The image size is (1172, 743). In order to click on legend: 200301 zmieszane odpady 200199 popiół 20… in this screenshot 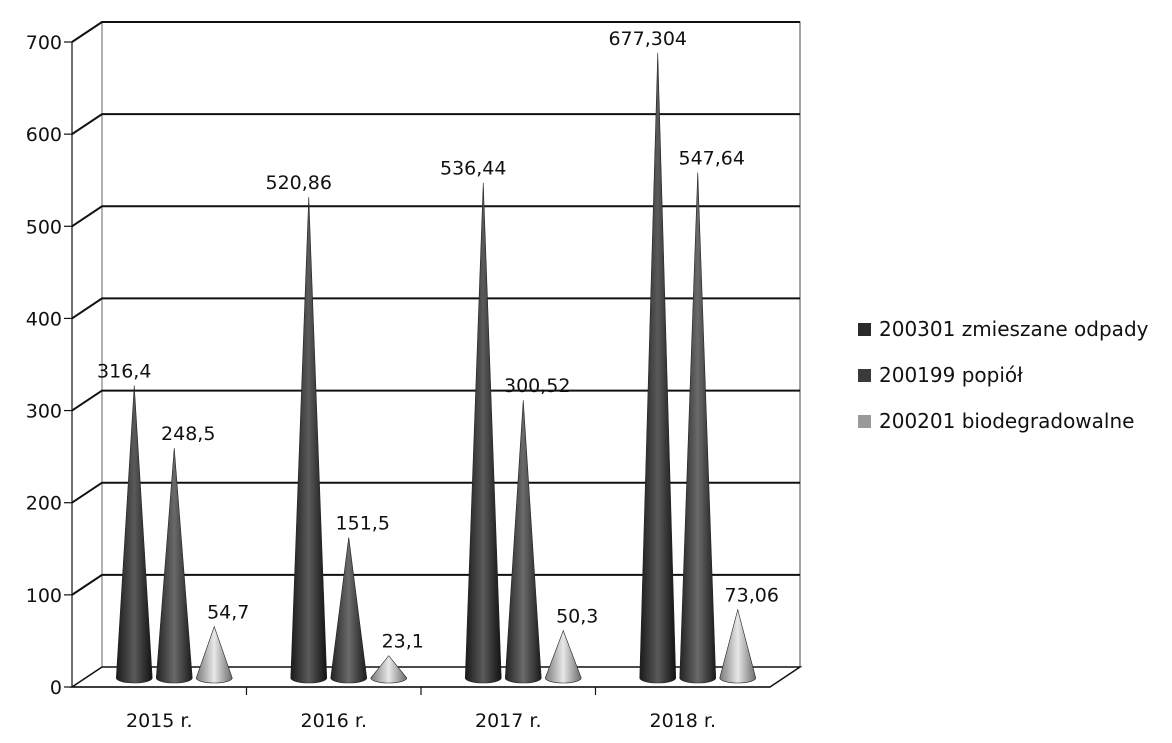, I will do `click(1003, 381)`.